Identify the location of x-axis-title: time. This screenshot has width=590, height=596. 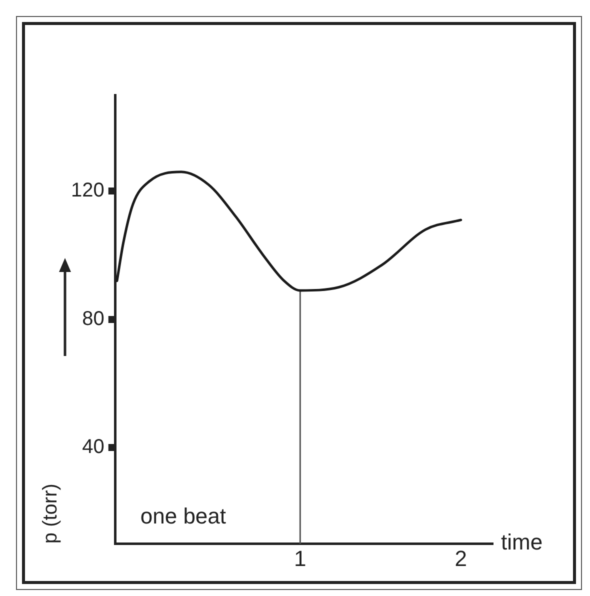
(522, 542).